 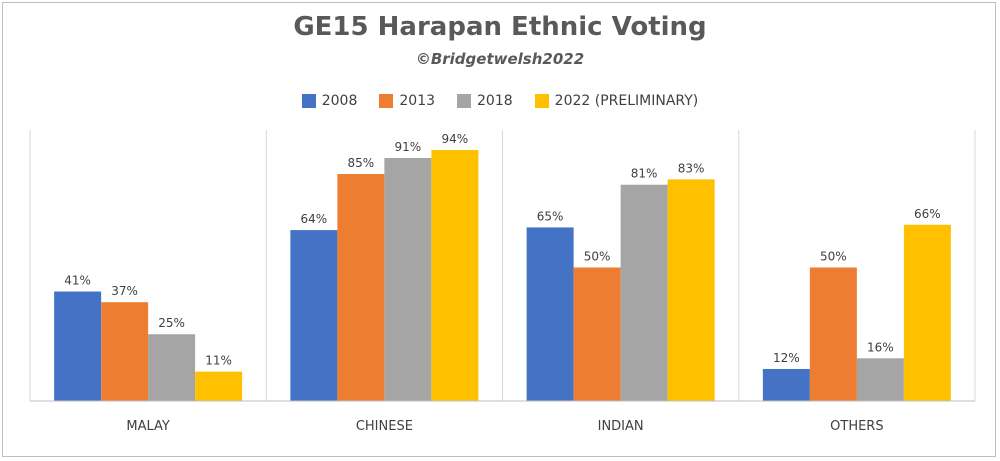 What do you see at coordinates (644, 292) in the screenshot?
I see `bar-indian-2018` at bounding box center [644, 292].